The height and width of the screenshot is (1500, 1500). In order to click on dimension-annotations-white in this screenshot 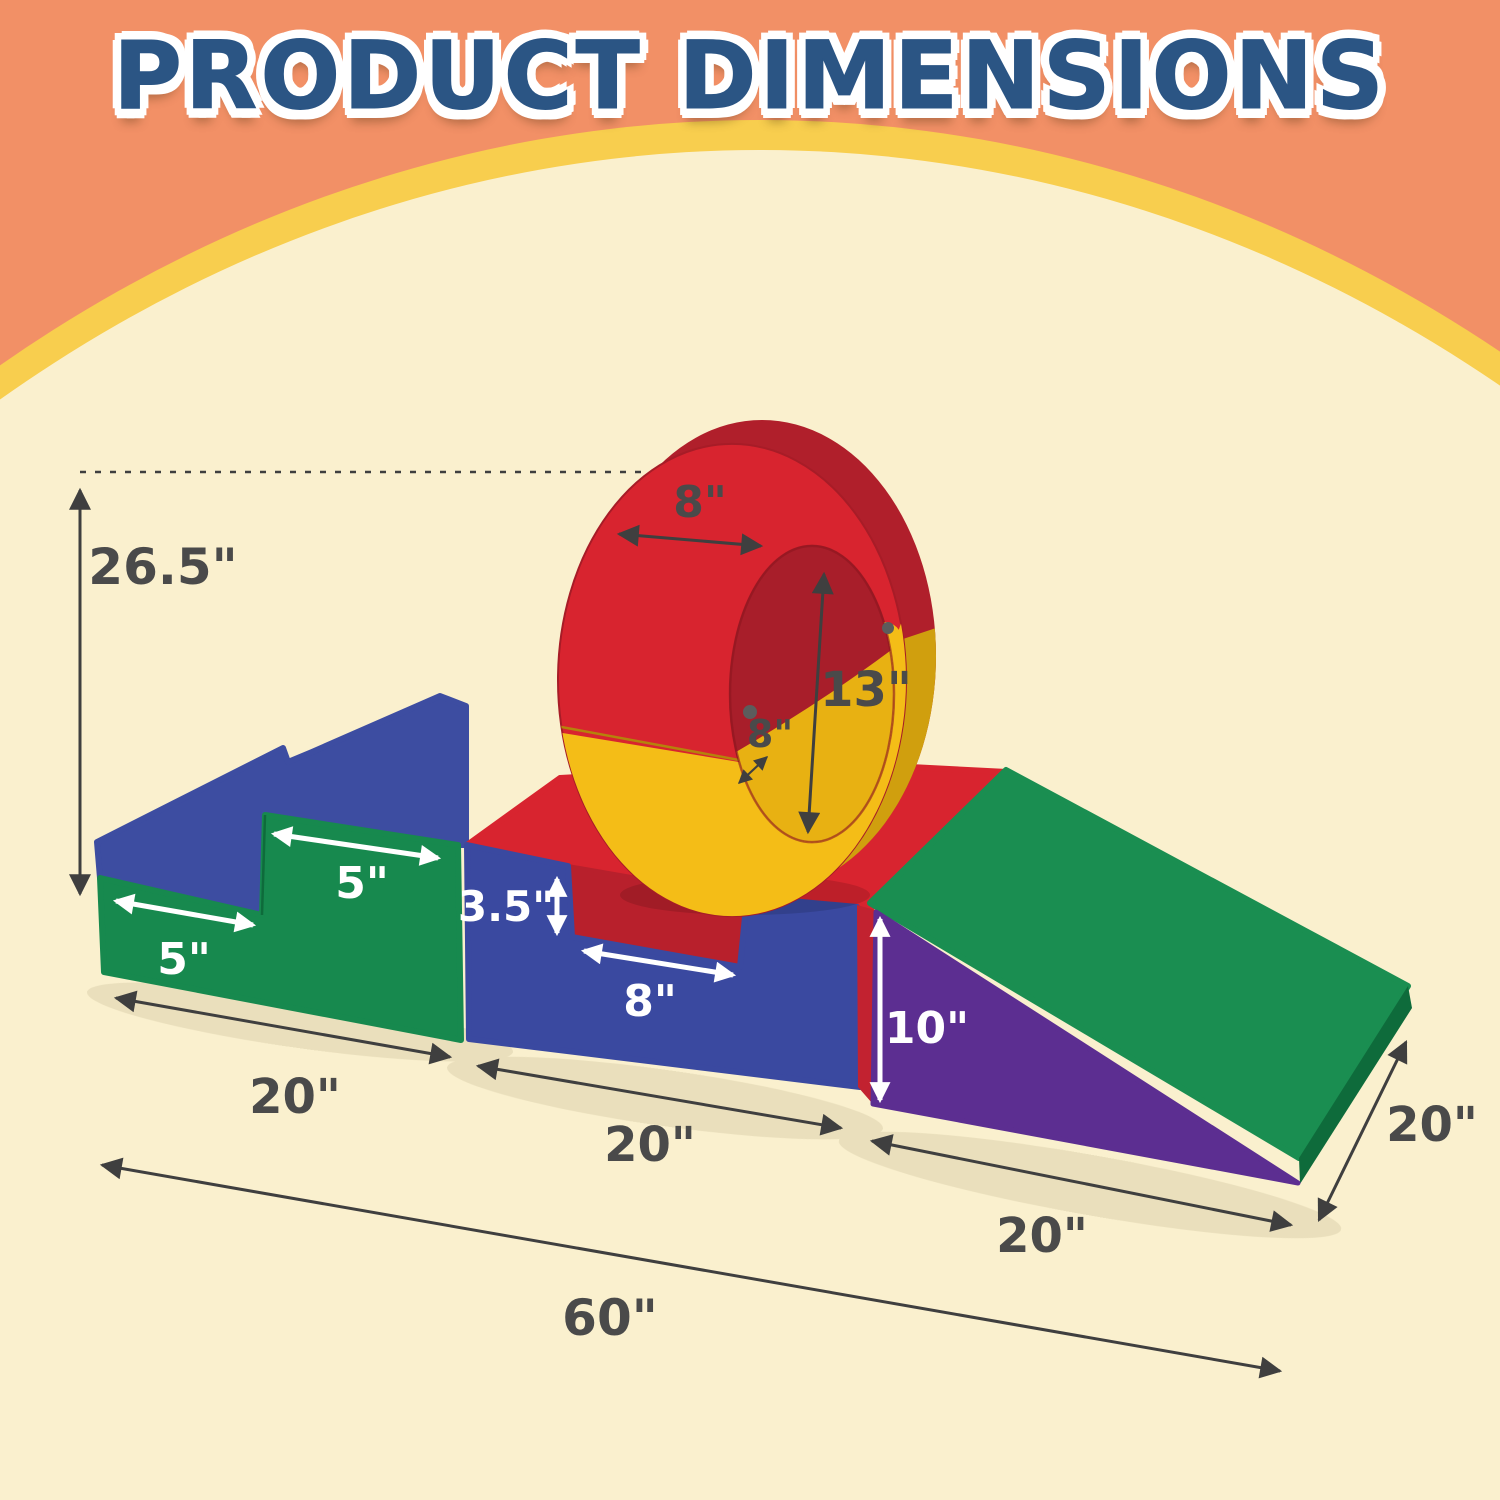, I will do `click(501, 965)`.